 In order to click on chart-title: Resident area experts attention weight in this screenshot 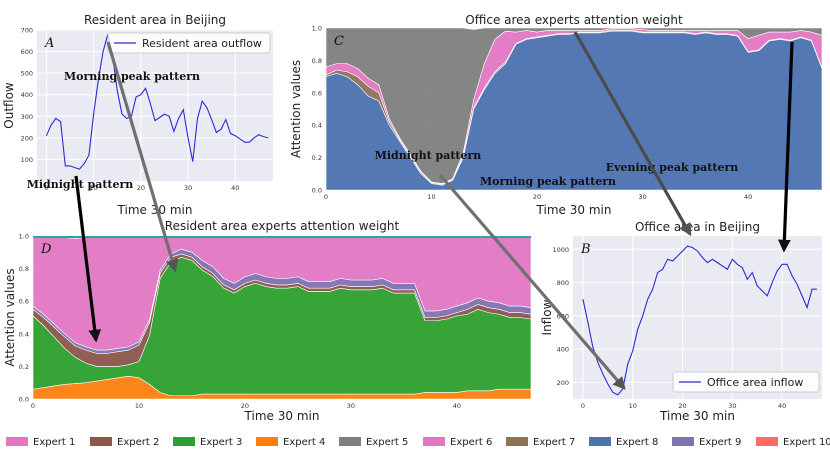, I will do `click(282, 226)`.